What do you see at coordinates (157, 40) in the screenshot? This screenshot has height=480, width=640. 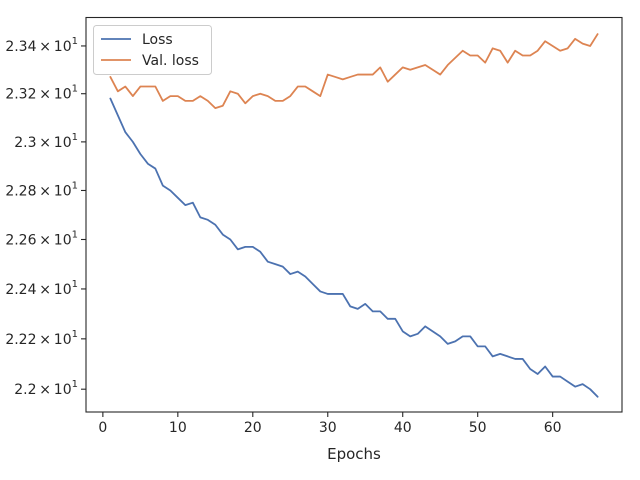 I see `legend-label-loss: Loss` at bounding box center [157, 40].